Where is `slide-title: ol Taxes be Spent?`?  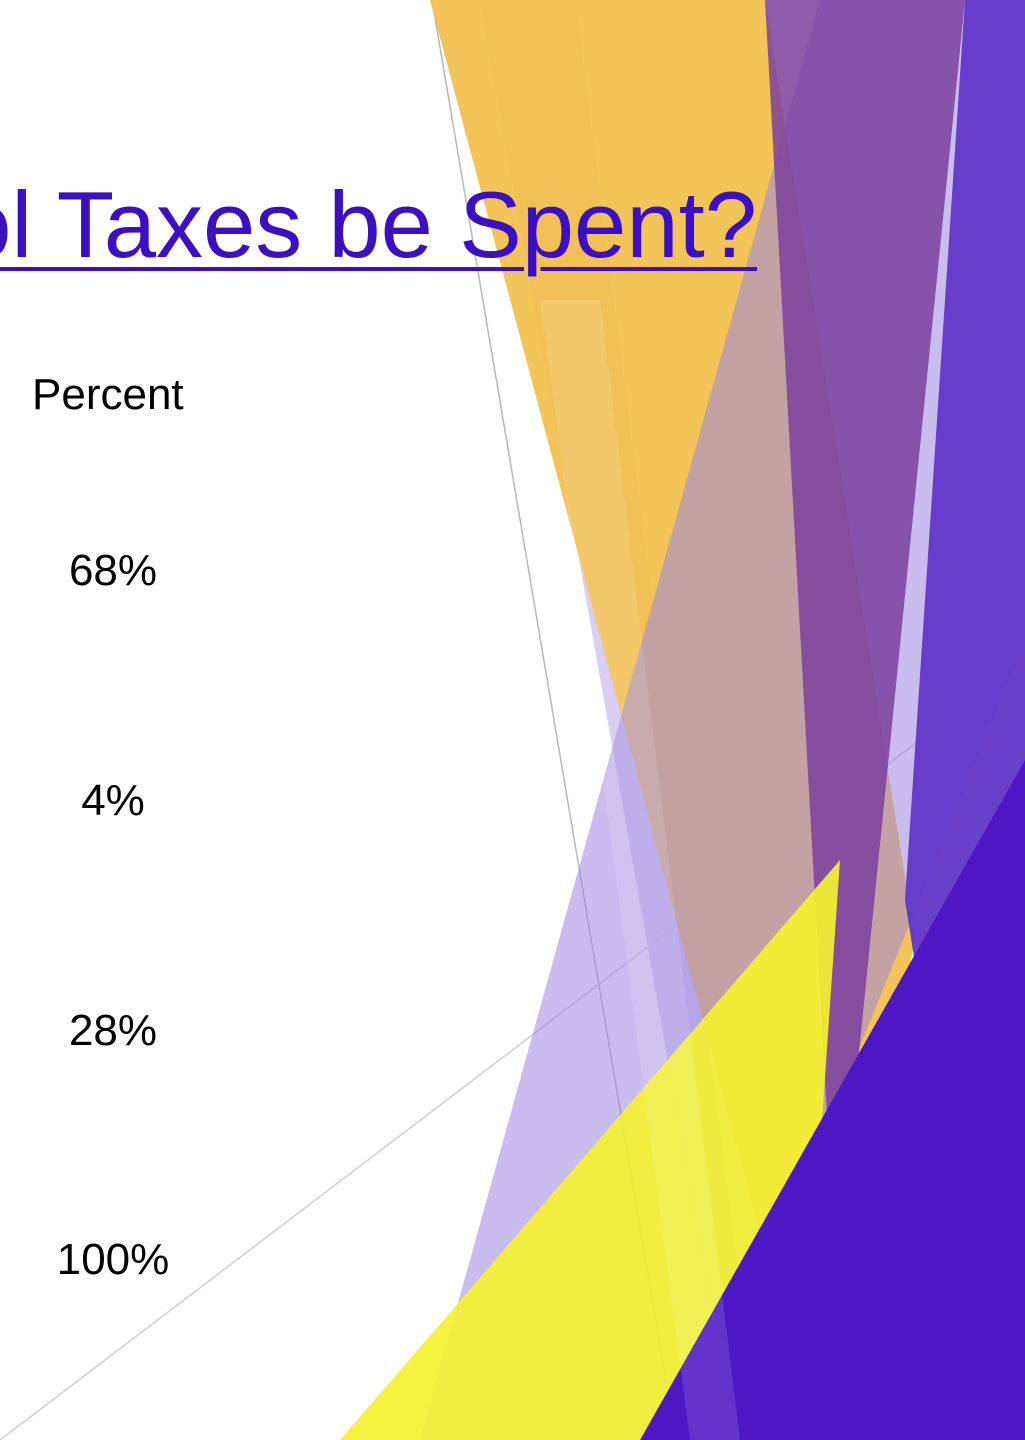
slide-title: ol Taxes be Spent? is located at coordinates (378, 224).